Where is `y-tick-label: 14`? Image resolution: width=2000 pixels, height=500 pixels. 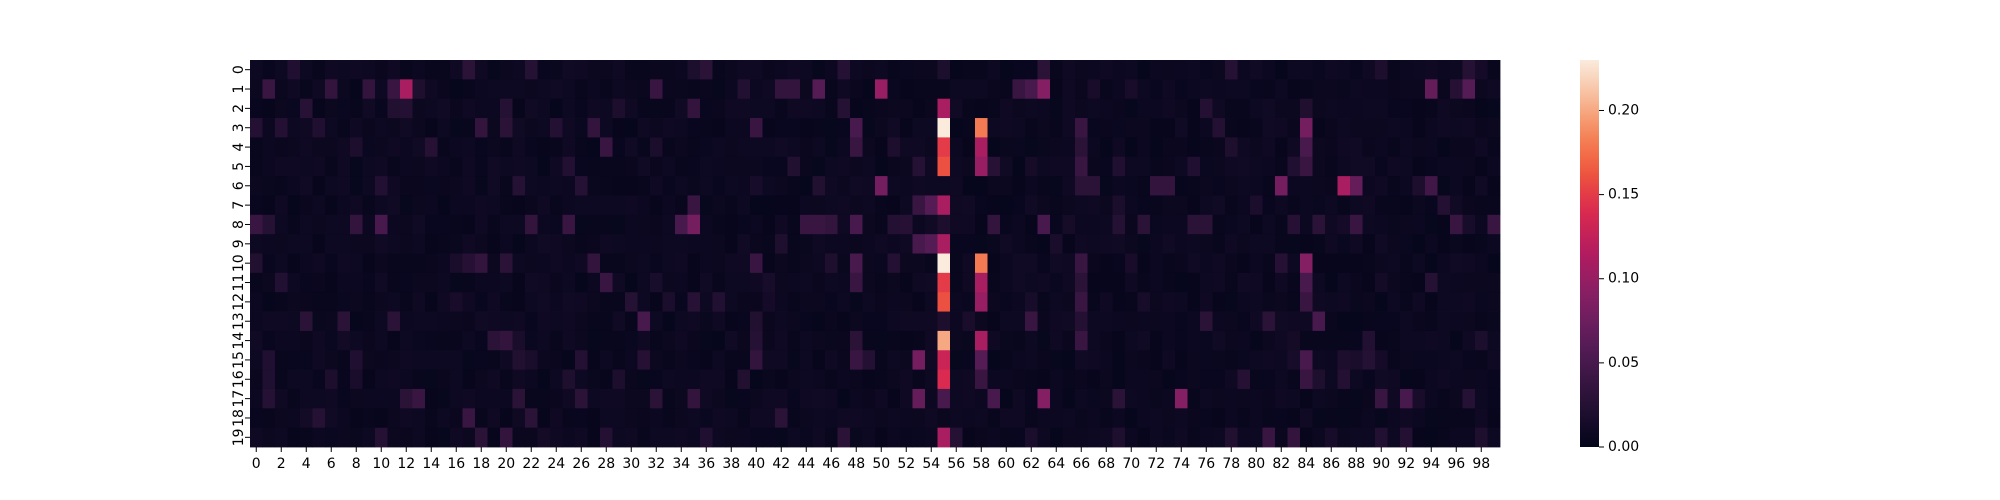
y-tick-label: 14 is located at coordinates (239, 341).